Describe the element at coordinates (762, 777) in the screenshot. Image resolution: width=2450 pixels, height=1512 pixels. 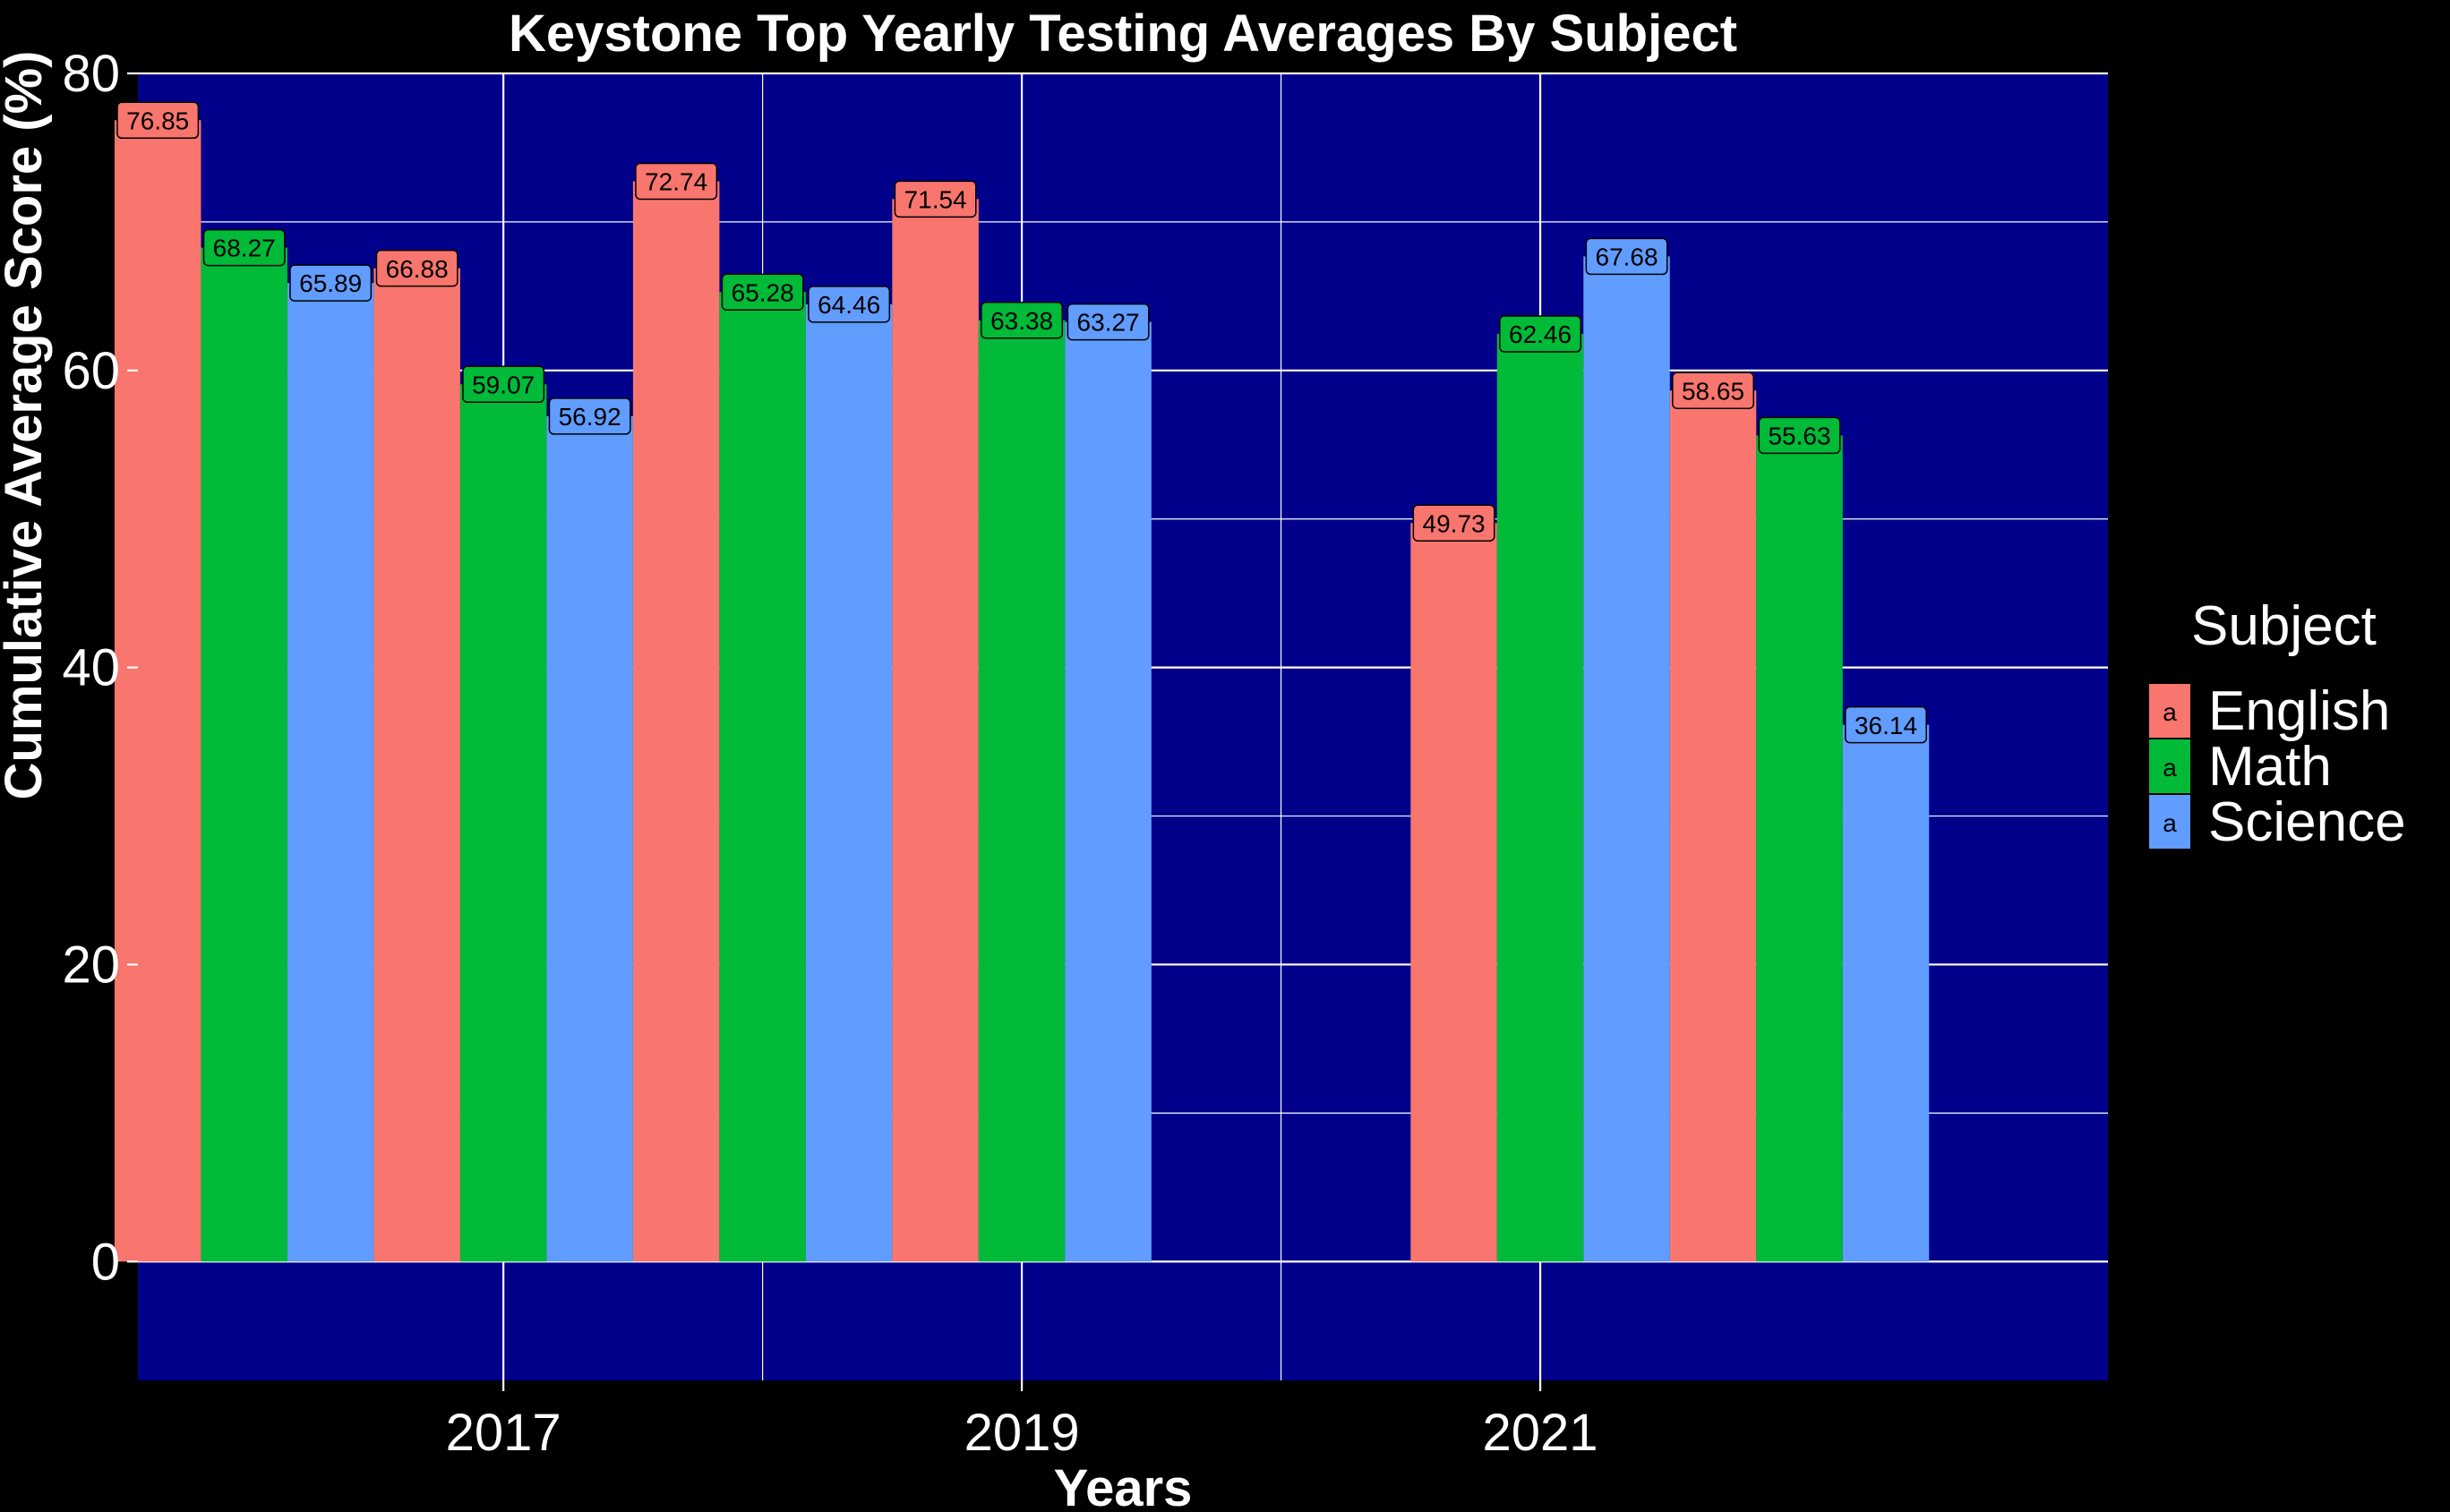
I see `bar-math-2018` at that location.